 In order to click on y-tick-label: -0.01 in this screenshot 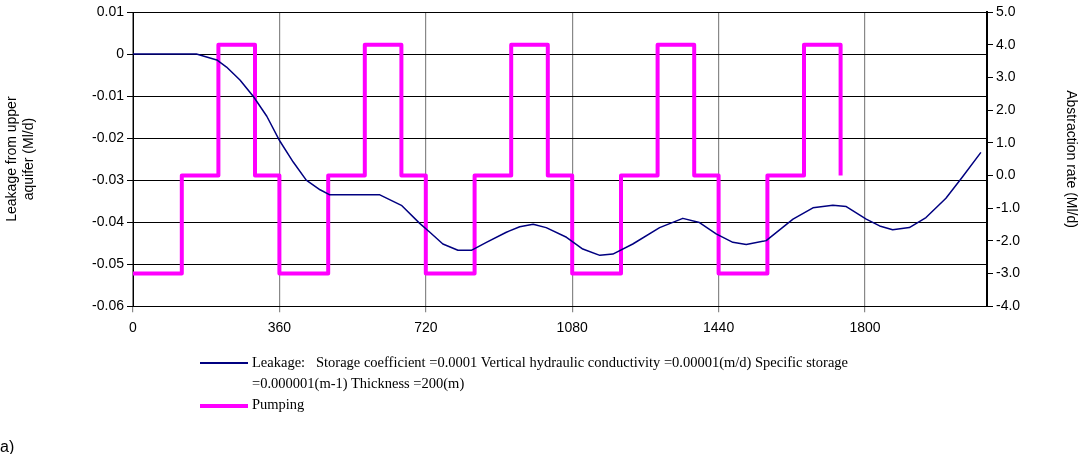, I will do `click(108, 94)`.